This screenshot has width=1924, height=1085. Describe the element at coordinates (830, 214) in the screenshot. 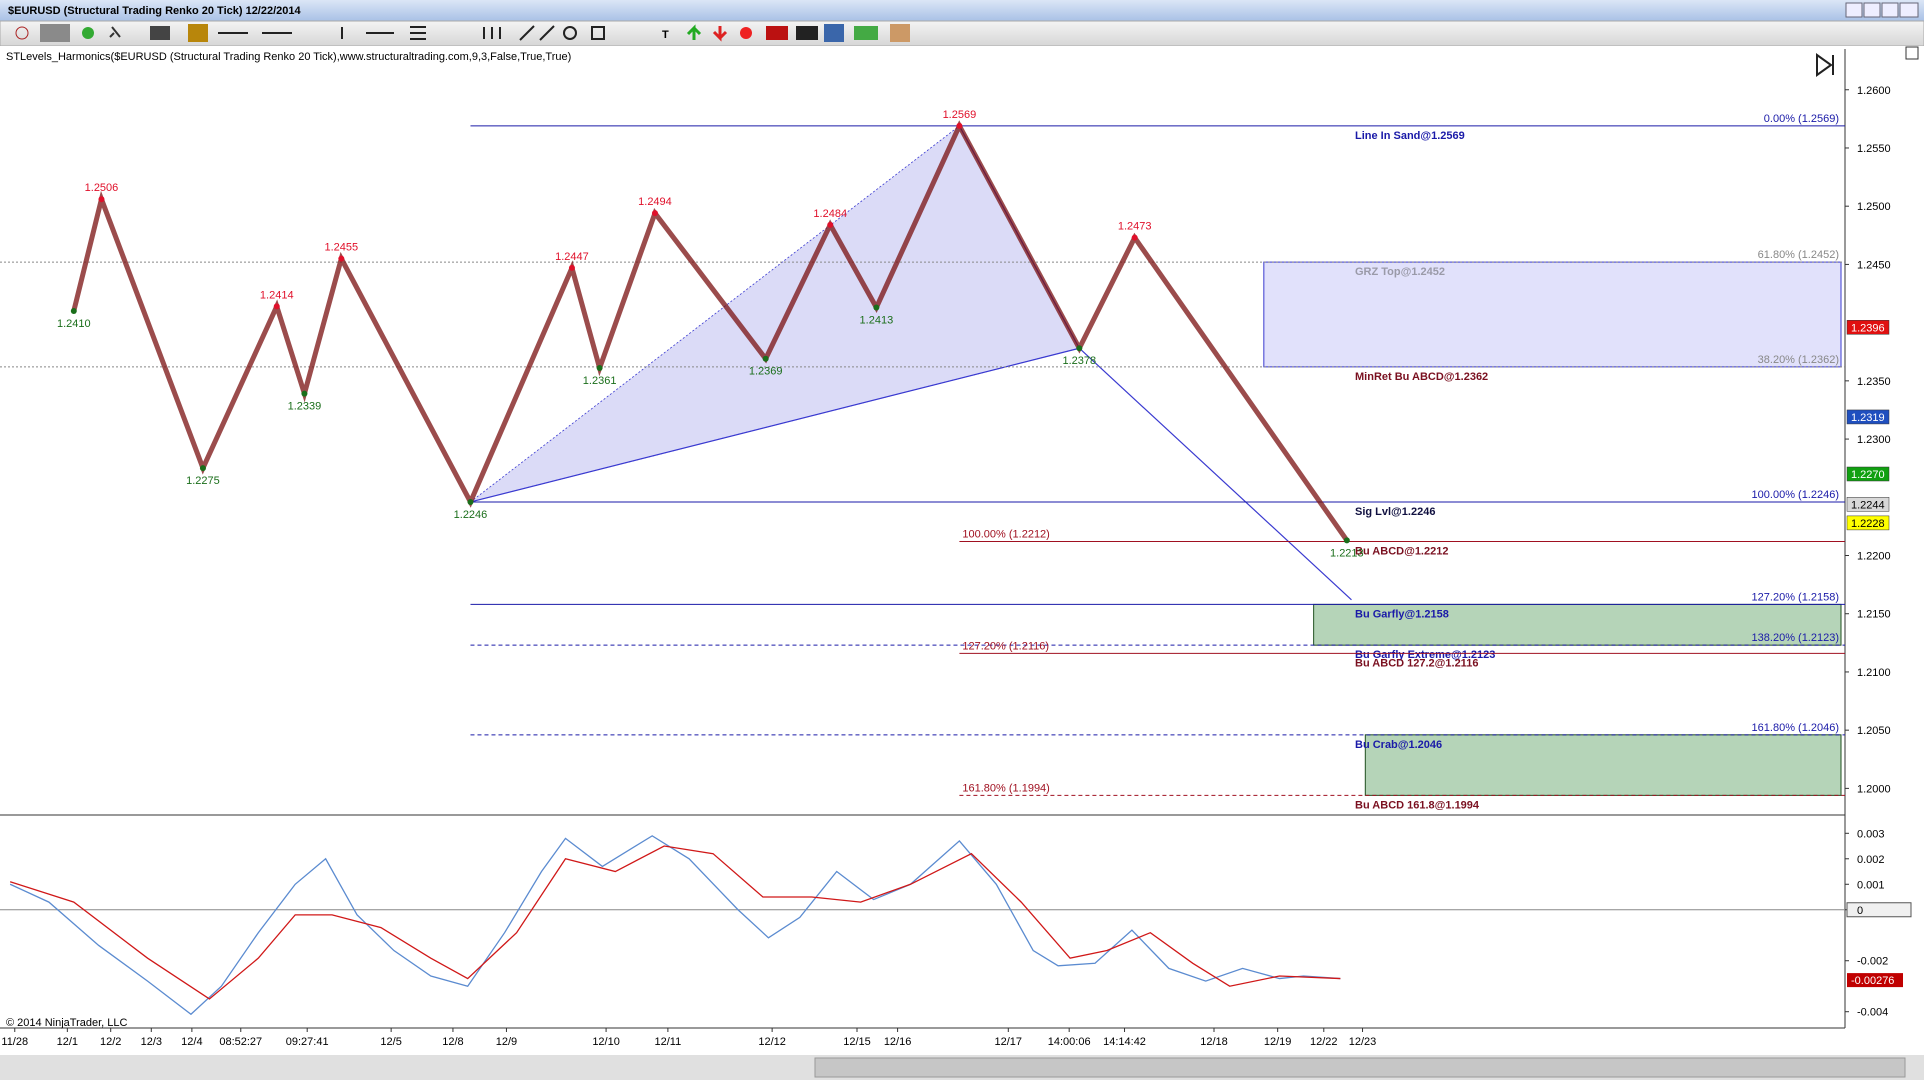

I see `swing-label: 1.2484` at that location.